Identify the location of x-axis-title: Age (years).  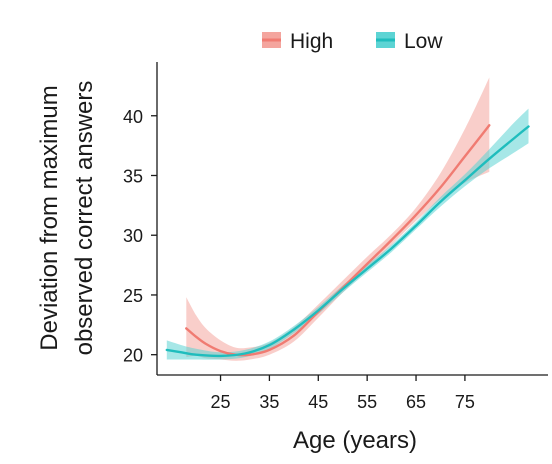
(355, 440).